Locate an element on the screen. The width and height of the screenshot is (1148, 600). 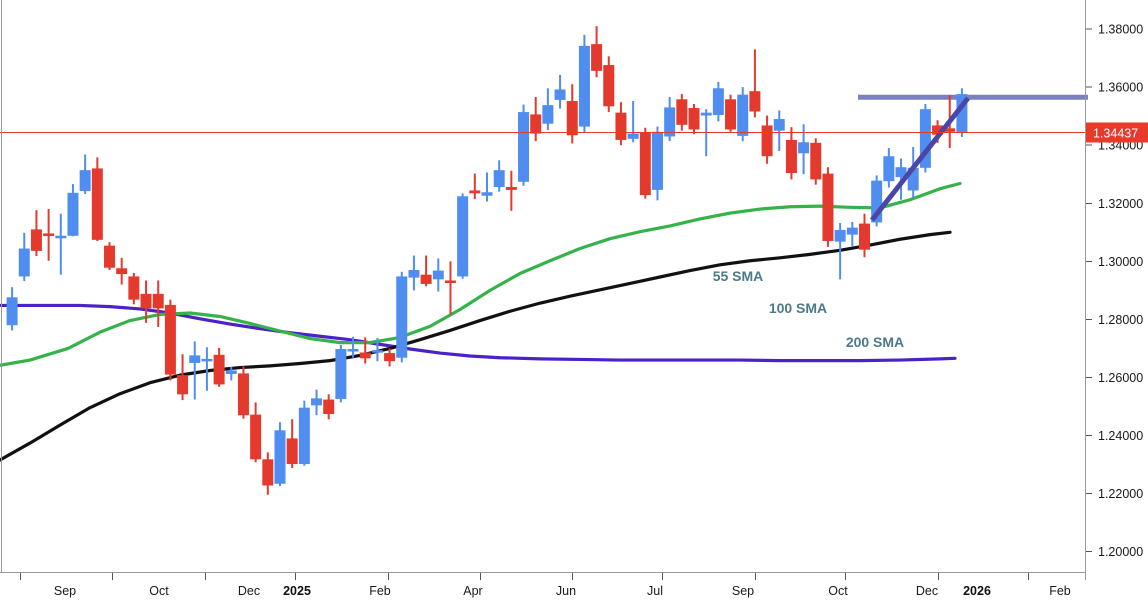
current-price-tag: 1.34437 is located at coordinates (1117, 132).